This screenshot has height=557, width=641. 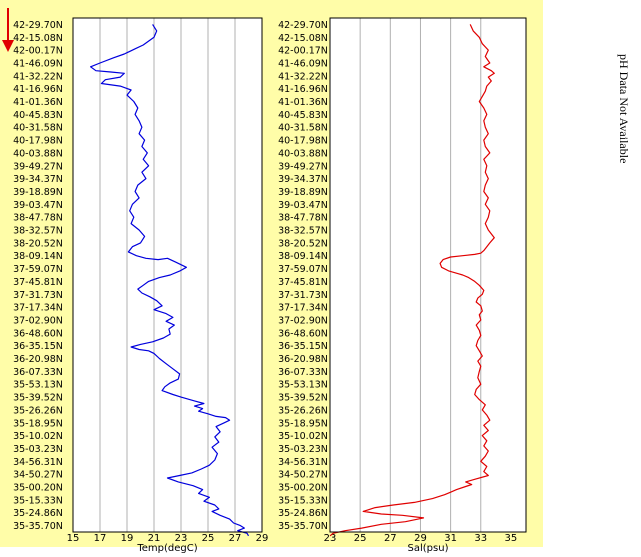 I want to click on temp-x-tick-label: 25, so click(x=208, y=538).